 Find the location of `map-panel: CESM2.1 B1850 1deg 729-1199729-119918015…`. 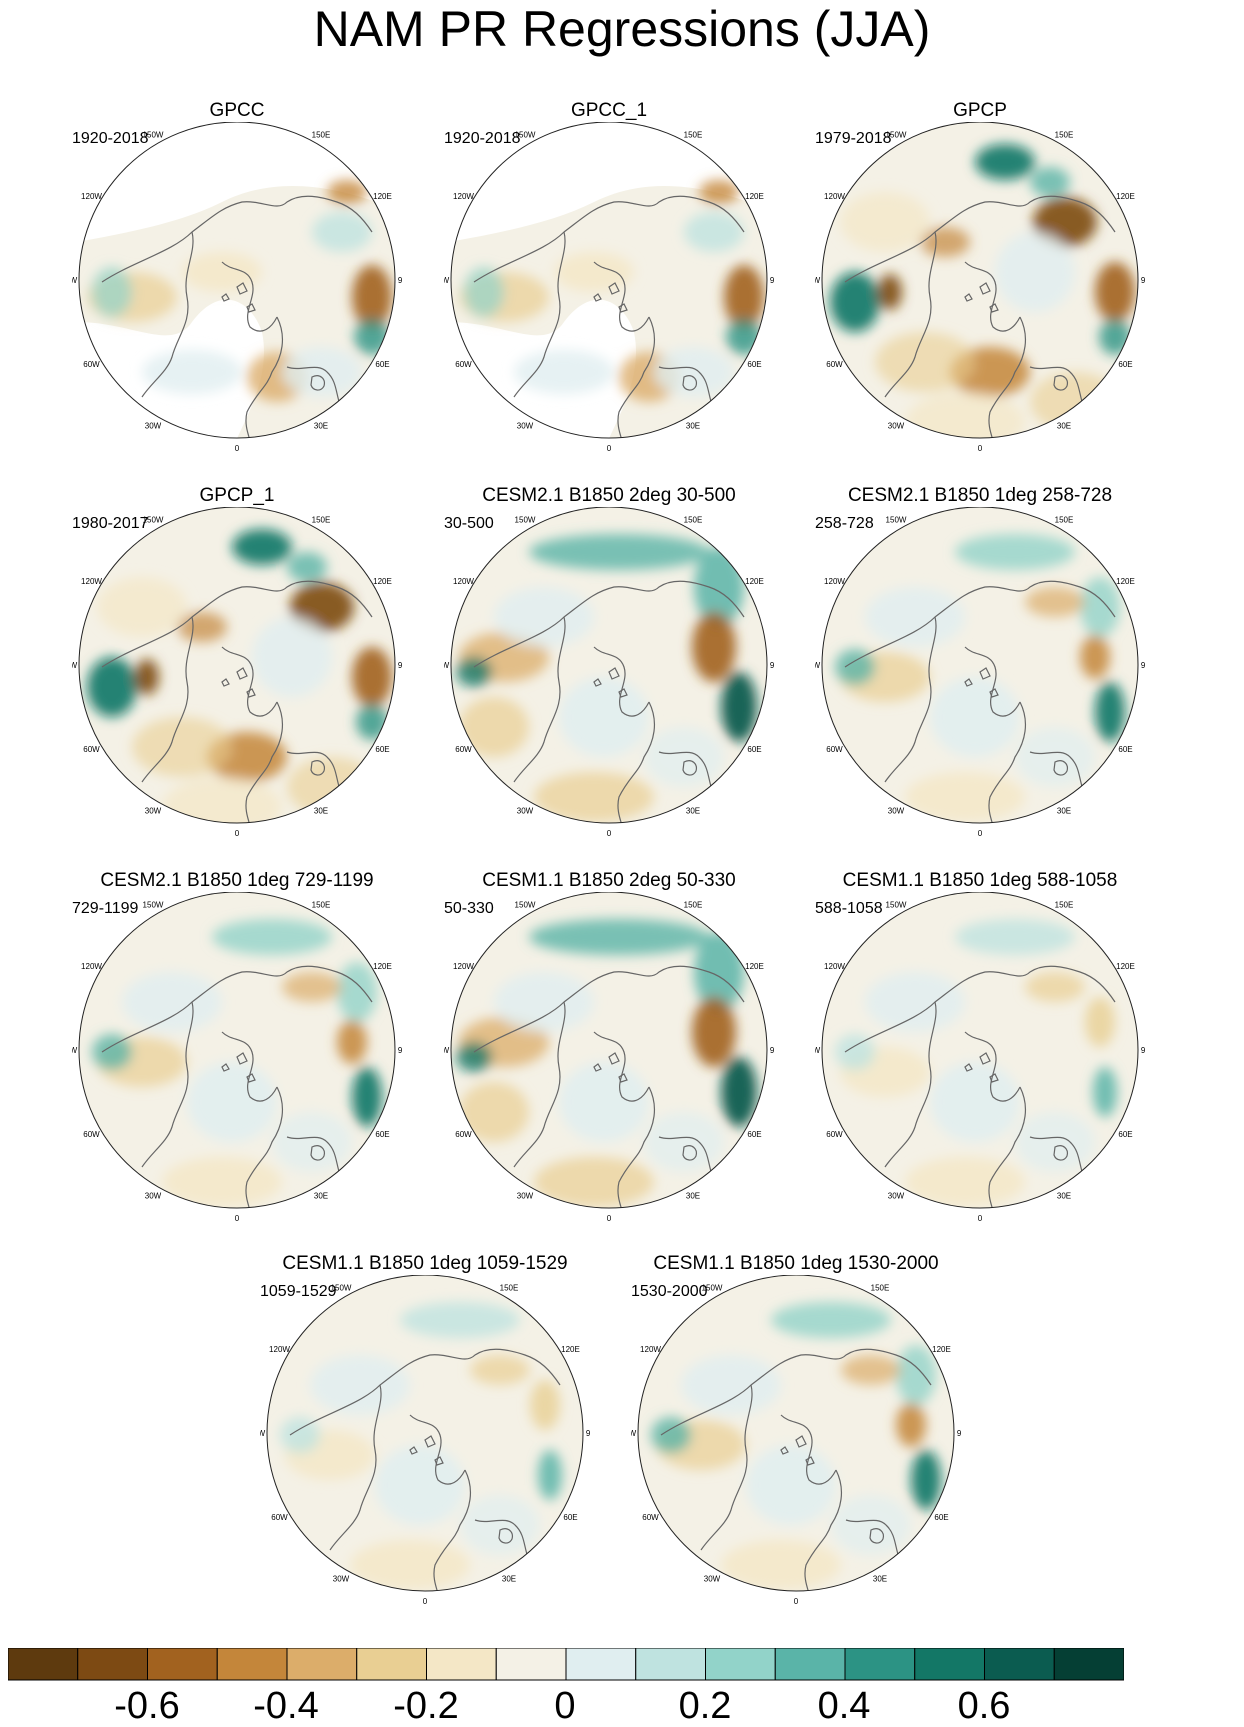

map-panel: CESM2.1 B1850 1deg 729-1199729-119918015… is located at coordinates (237, 1055).